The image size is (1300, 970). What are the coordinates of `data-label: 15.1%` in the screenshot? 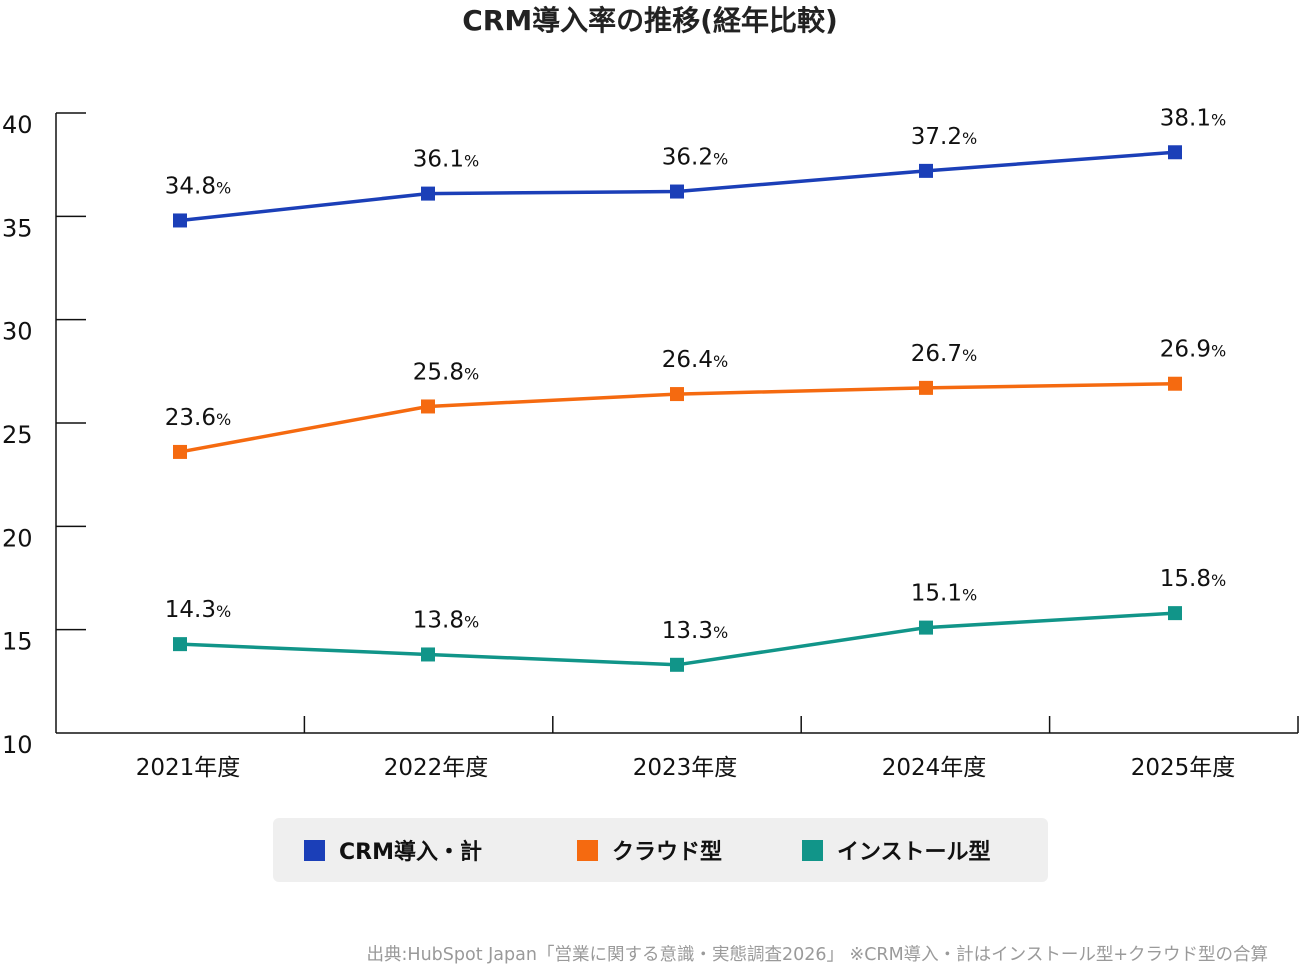 It's located at (944, 594).